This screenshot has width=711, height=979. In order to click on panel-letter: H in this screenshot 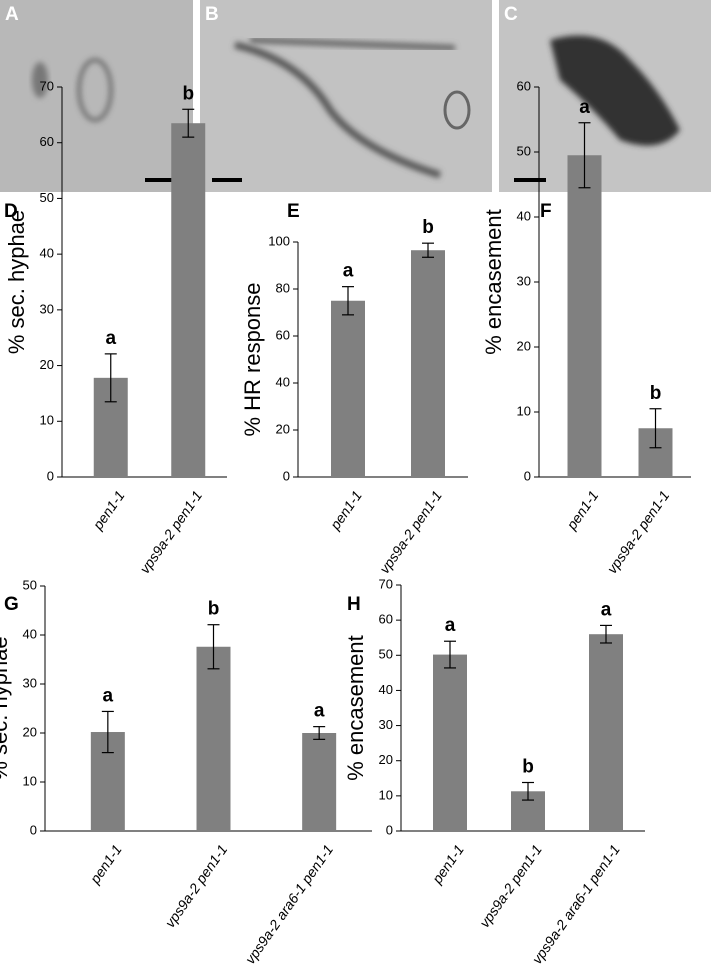, I will do `click(354, 604)`.